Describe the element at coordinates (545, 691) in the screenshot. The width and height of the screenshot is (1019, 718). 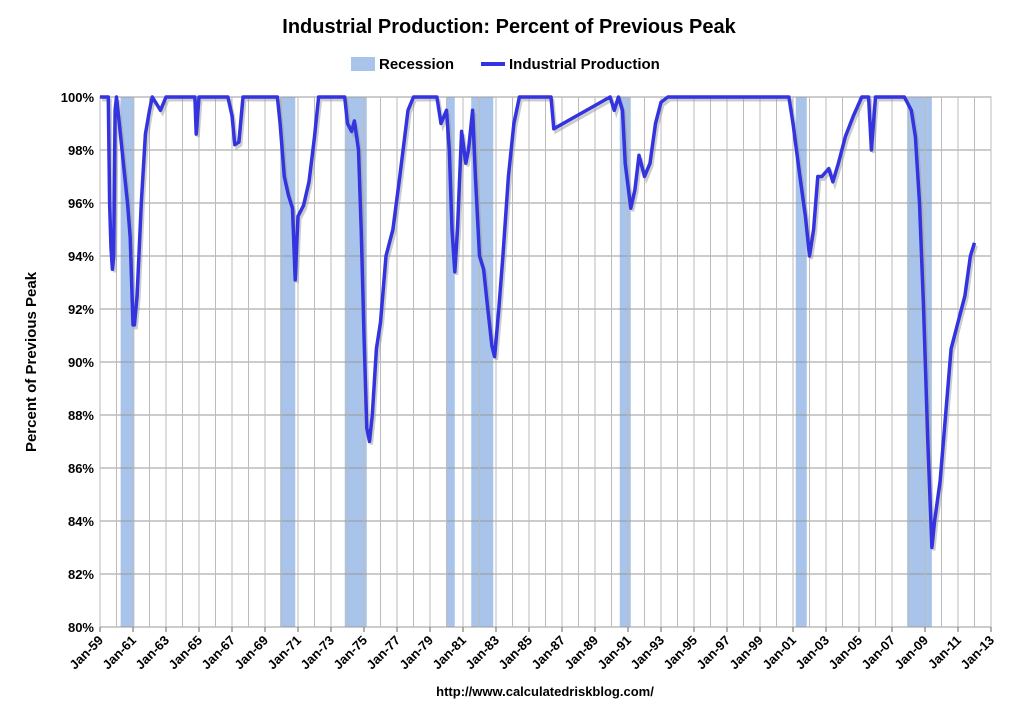
I see `source: http://www.calculatedriskblog.com/` at that location.